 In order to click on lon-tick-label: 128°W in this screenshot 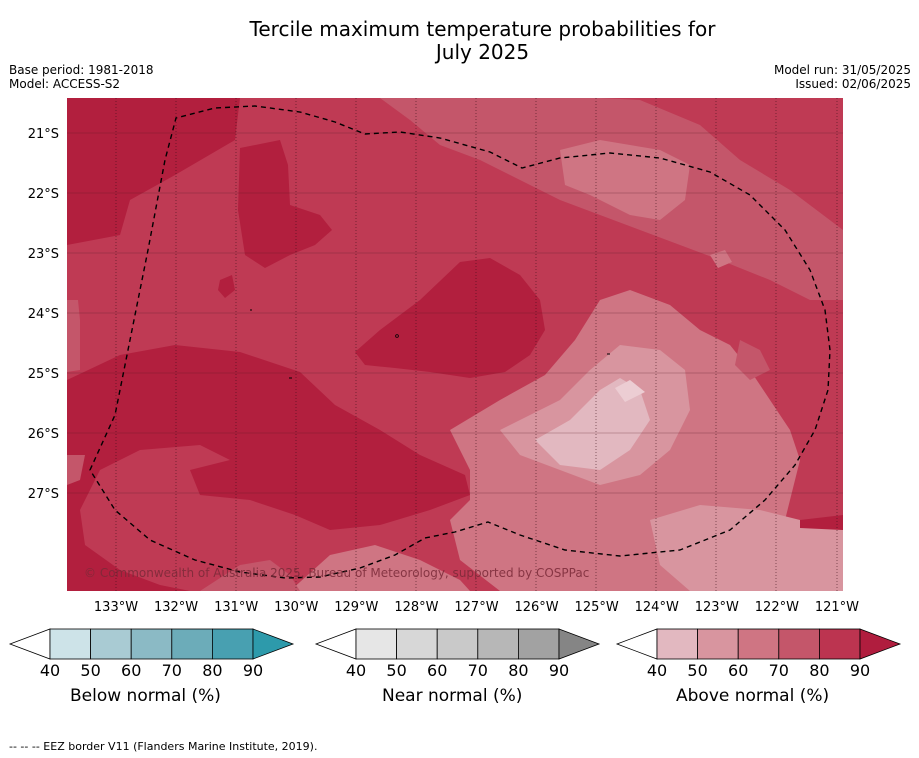, I will do `click(416, 607)`.